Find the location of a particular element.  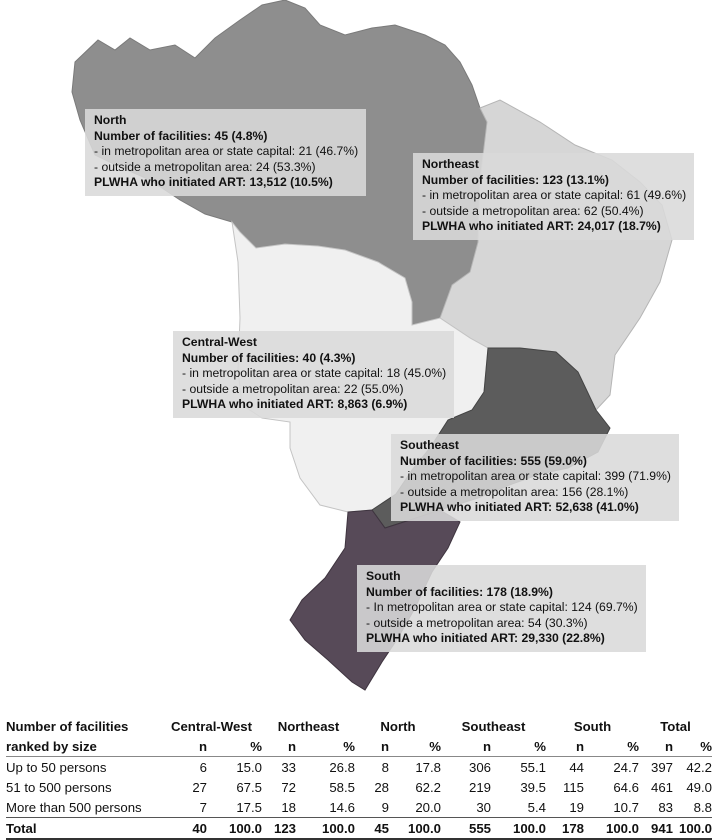

region-name-south: South is located at coordinates (383, 576).